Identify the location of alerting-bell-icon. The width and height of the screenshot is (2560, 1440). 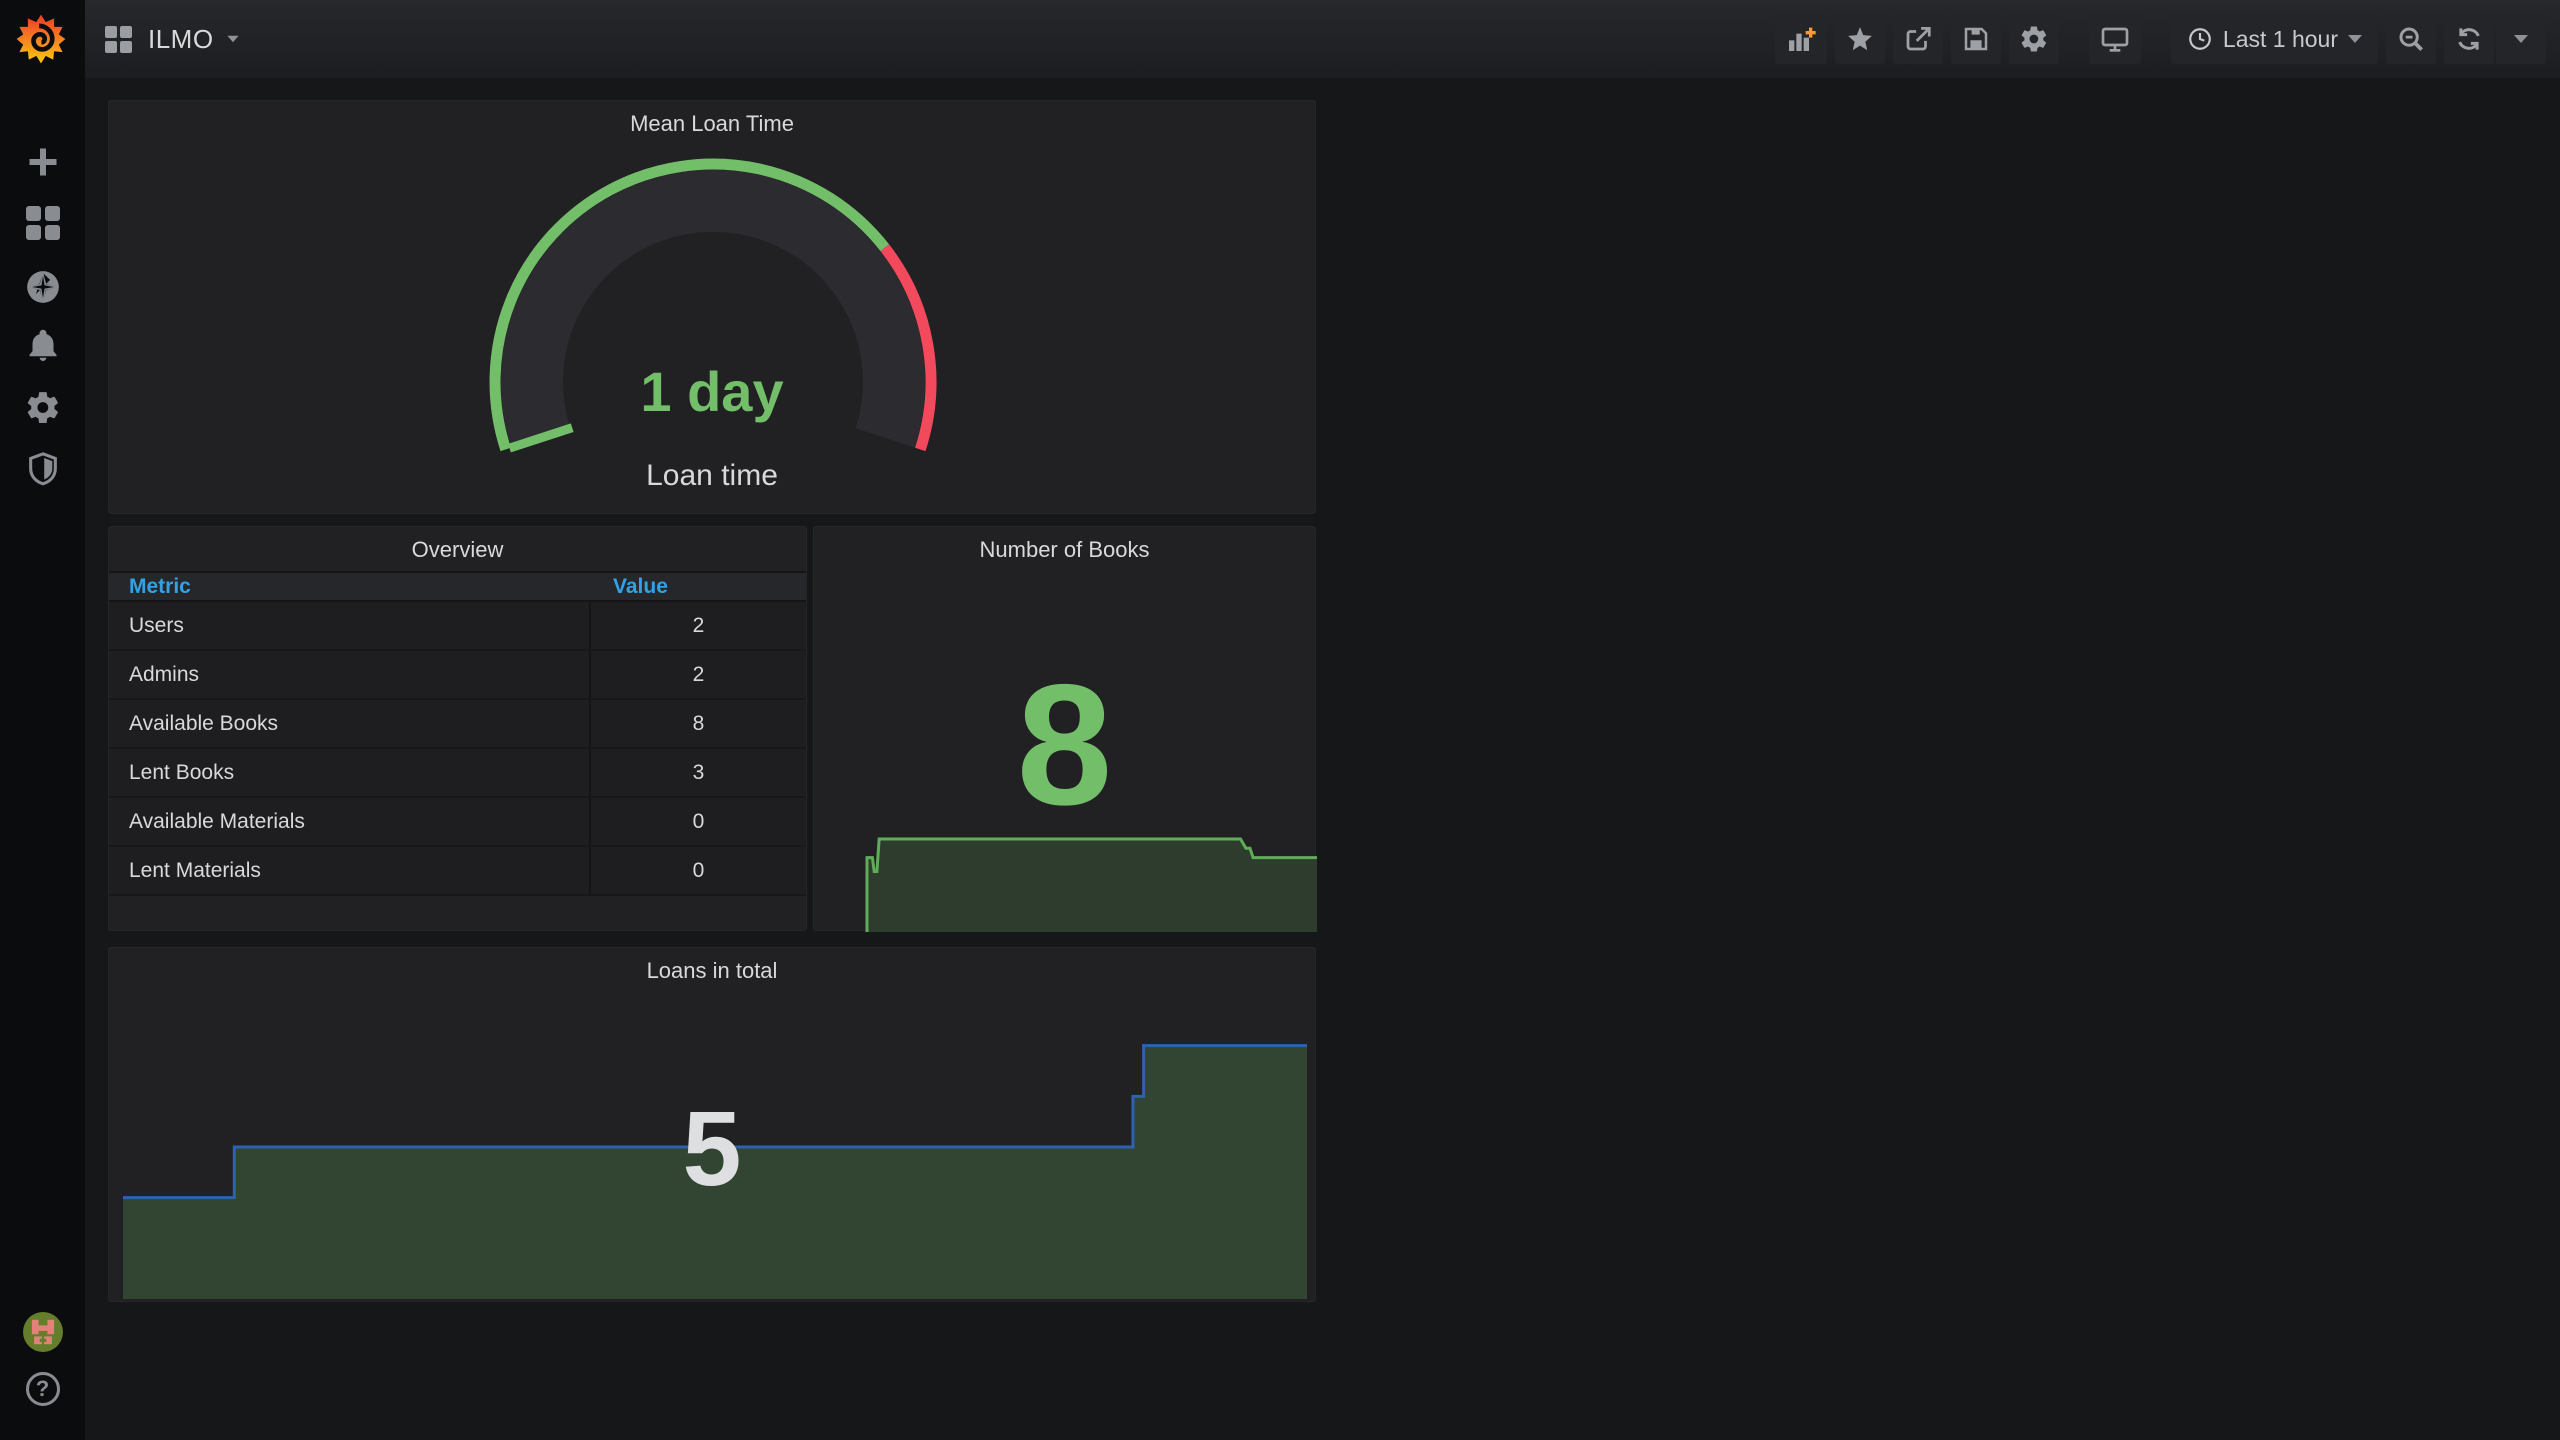
(43, 346).